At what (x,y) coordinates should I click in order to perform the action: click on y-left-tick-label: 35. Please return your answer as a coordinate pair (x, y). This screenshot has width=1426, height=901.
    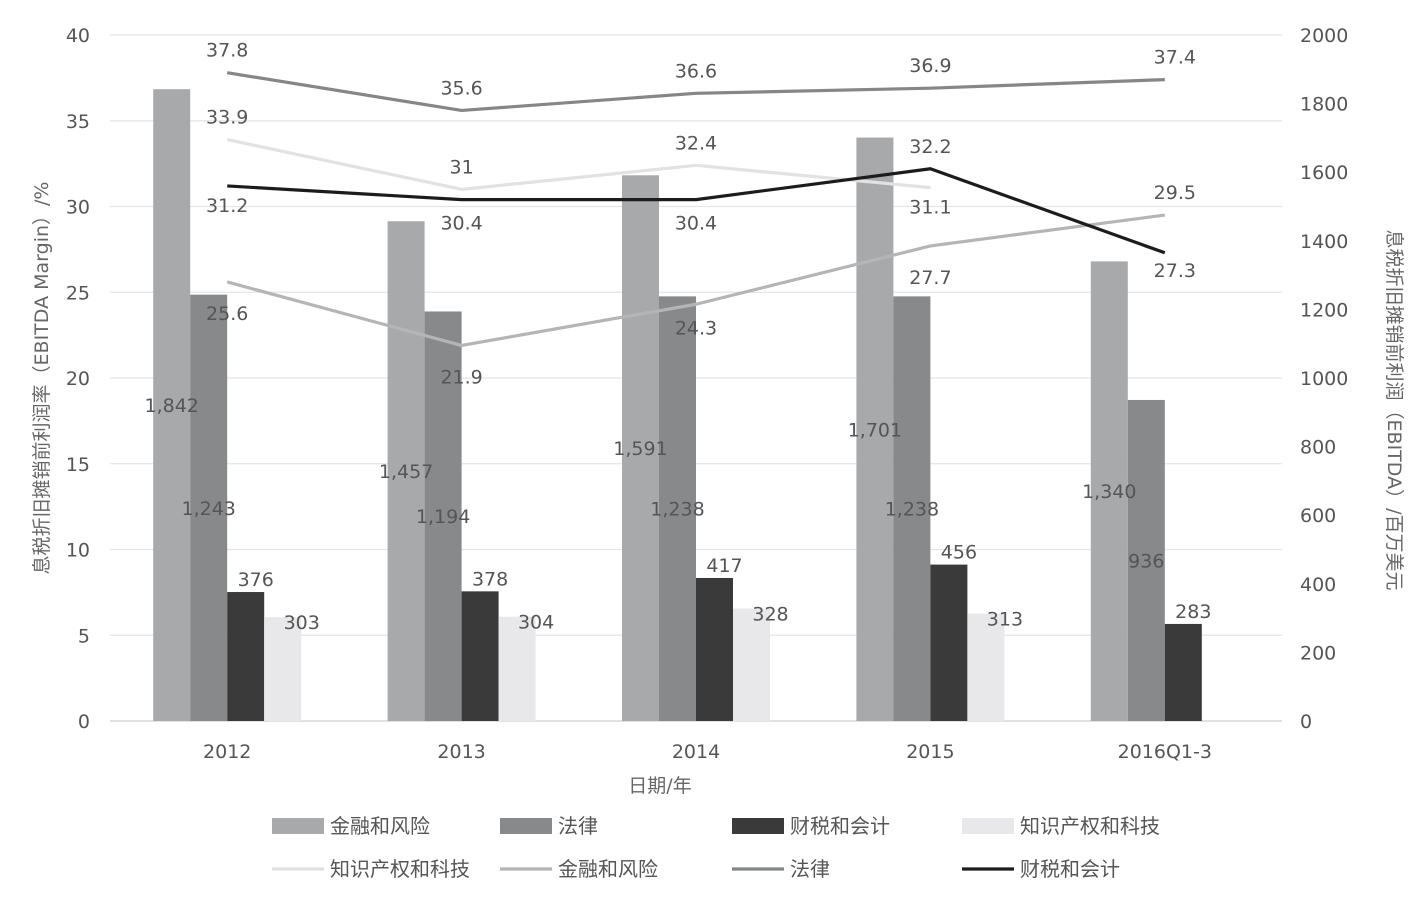
    Looking at the image, I should click on (78, 122).